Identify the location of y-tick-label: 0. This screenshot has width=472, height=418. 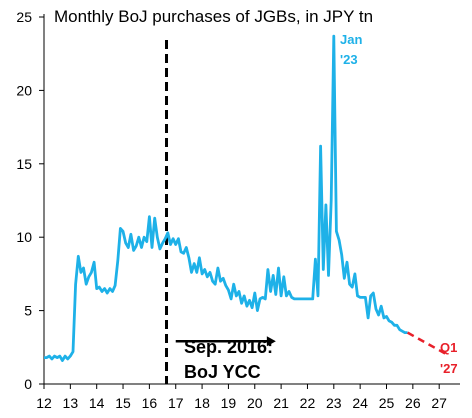
(28, 384).